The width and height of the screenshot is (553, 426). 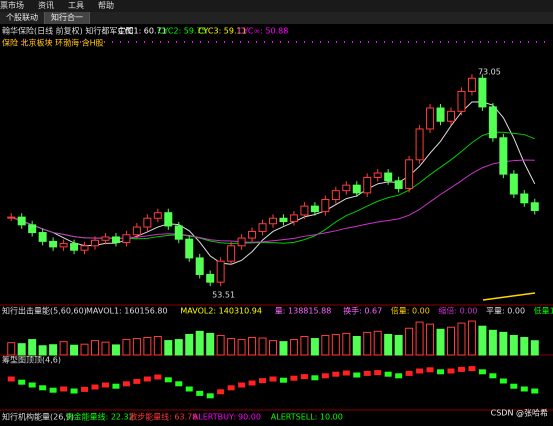 What do you see at coordinates (276, 18) in the screenshot?
I see `tab-bar: 个股联动 知行合一` at bounding box center [276, 18].